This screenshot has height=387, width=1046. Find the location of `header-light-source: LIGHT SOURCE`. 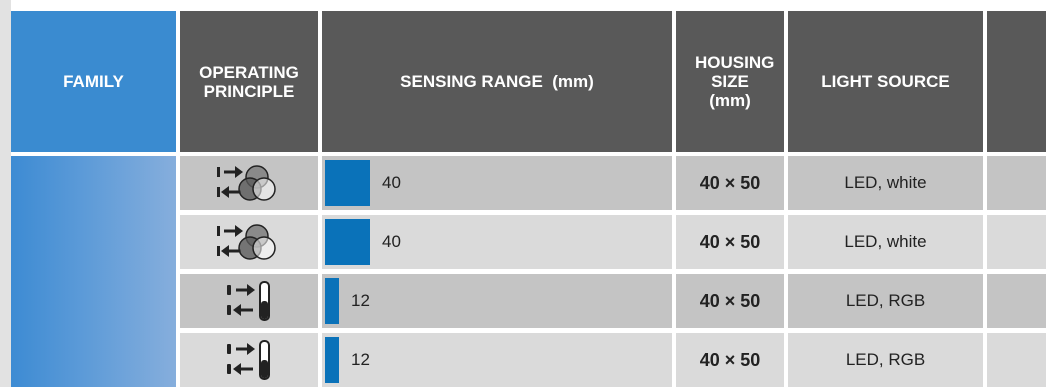

header-light-source: LIGHT SOURCE is located at coordinates (885, 81).